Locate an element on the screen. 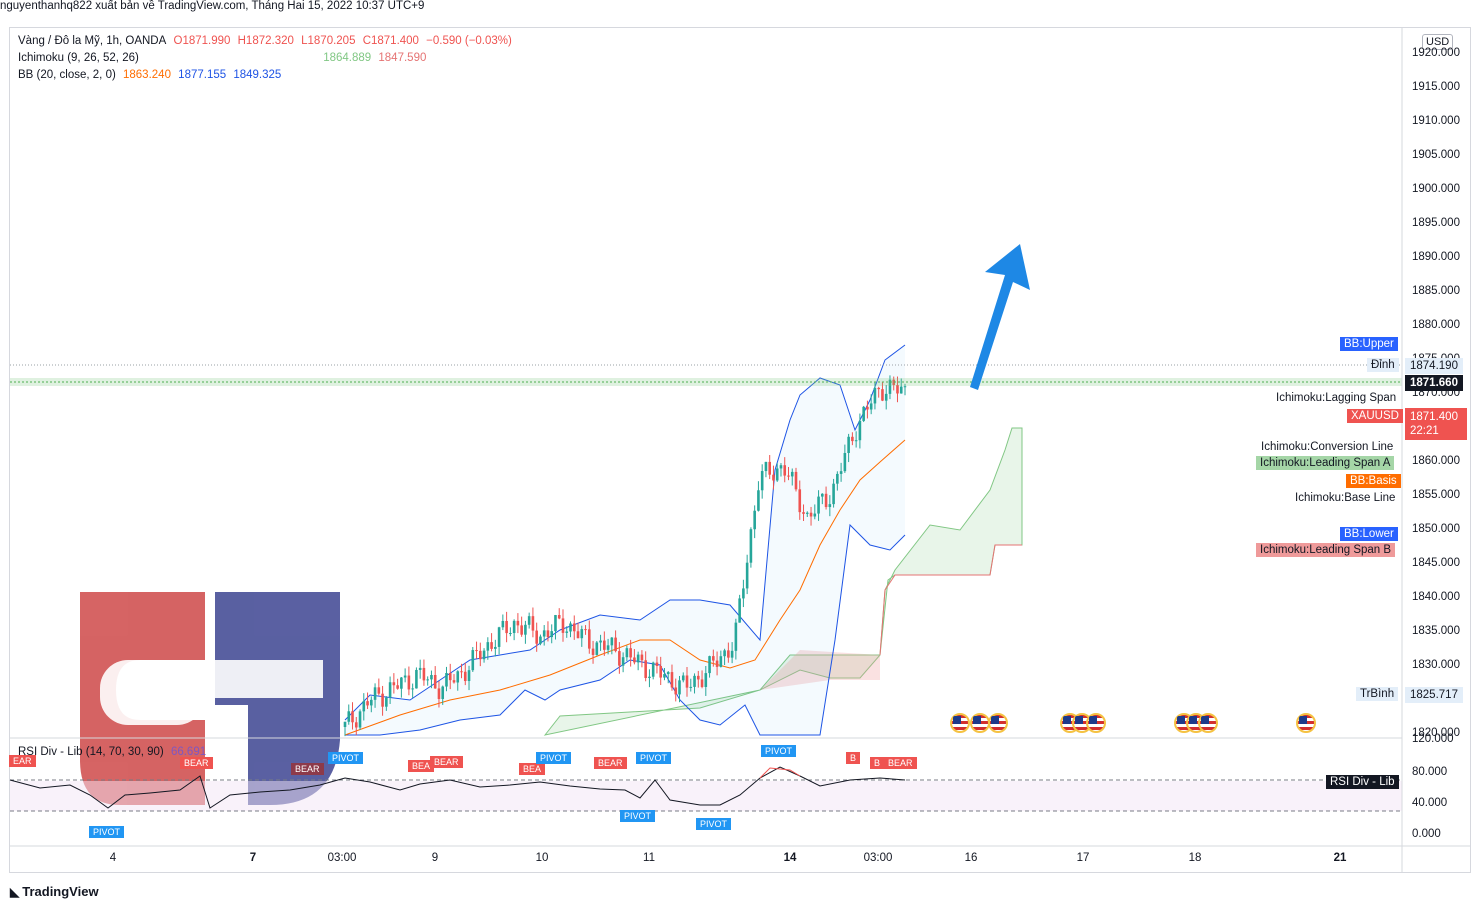 The width and height of the screenshot is (1482, 909). time-tick-label: 18 is located at coordinates (1195, 858).